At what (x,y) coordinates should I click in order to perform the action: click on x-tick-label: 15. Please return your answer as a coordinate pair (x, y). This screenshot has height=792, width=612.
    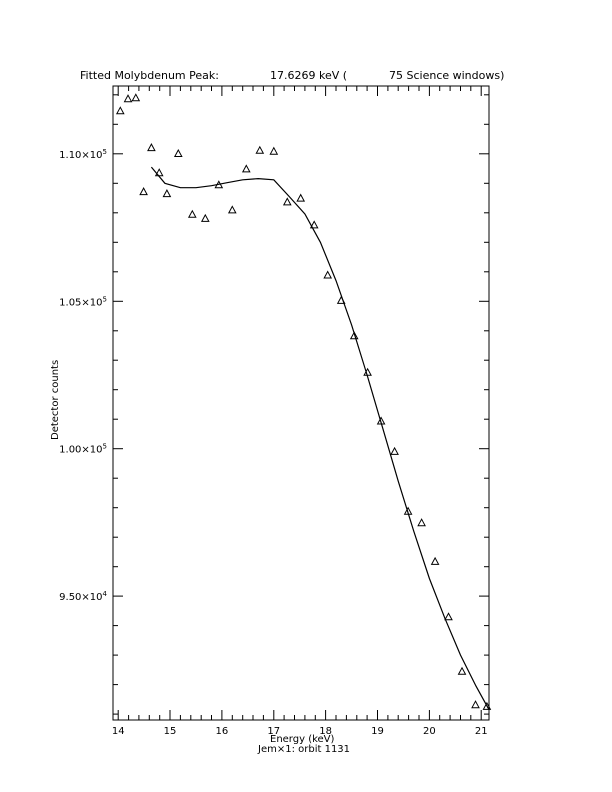
    Looking at the image, I should click on (170, 731).